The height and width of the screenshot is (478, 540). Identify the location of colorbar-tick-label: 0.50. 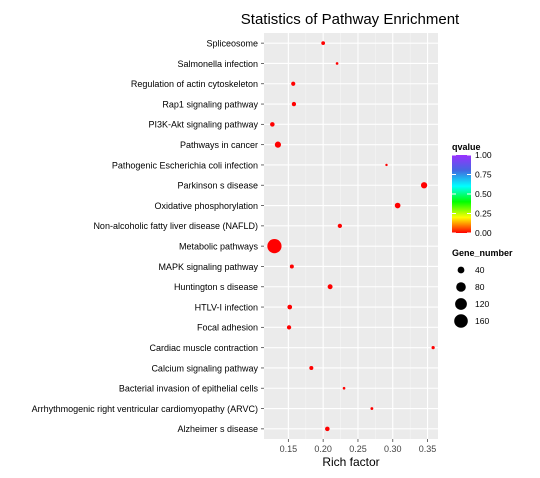
(483, 194).